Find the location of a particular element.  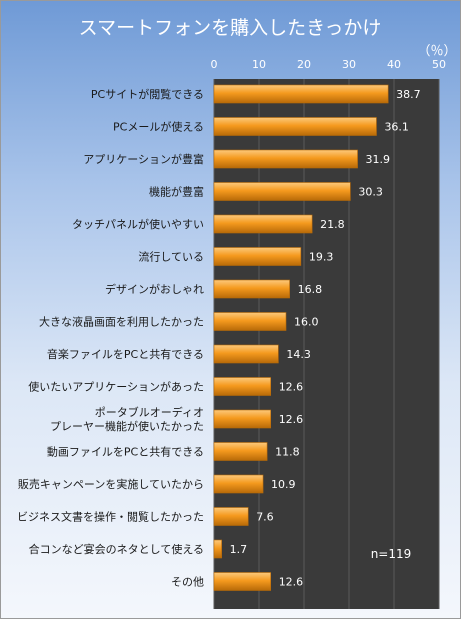

sample-size-note: n=119 is located at coordinates (391, 554).